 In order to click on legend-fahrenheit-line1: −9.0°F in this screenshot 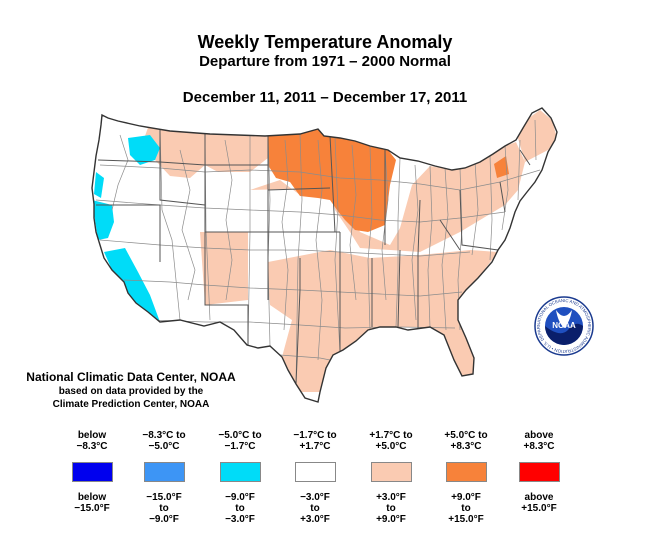, I will do `click(240, 497)`.